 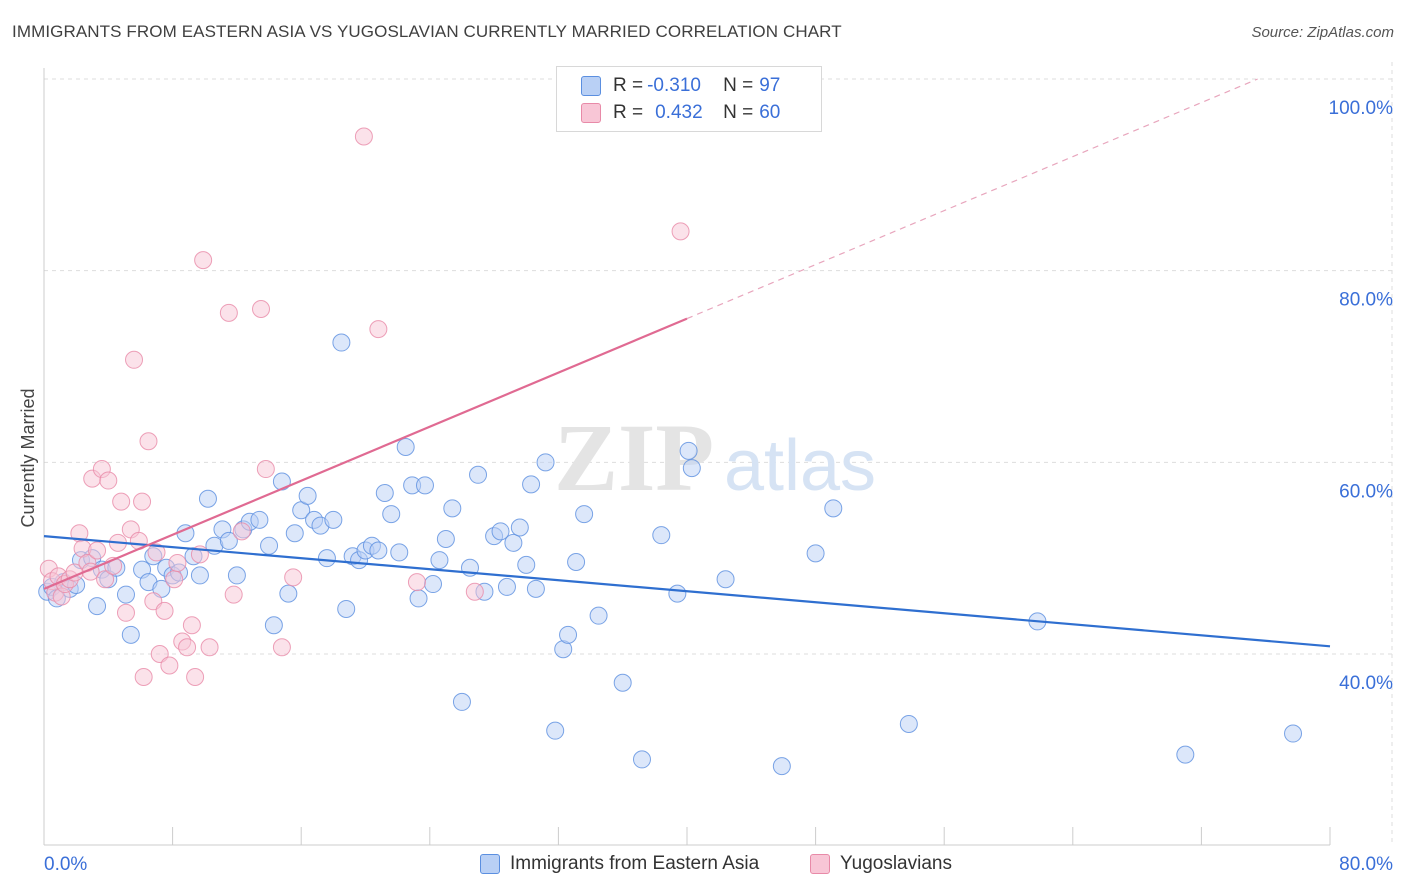 I want to click on legend-r-value: -0.310, so click(x=674, y=85).